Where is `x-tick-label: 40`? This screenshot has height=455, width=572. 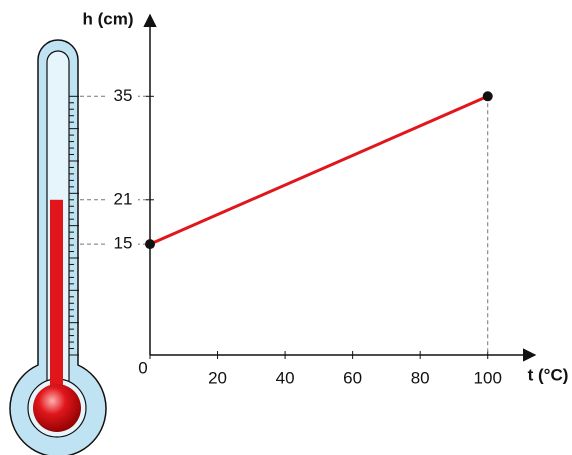 x-tick-label: 40 is located at coordinates (285, 377).